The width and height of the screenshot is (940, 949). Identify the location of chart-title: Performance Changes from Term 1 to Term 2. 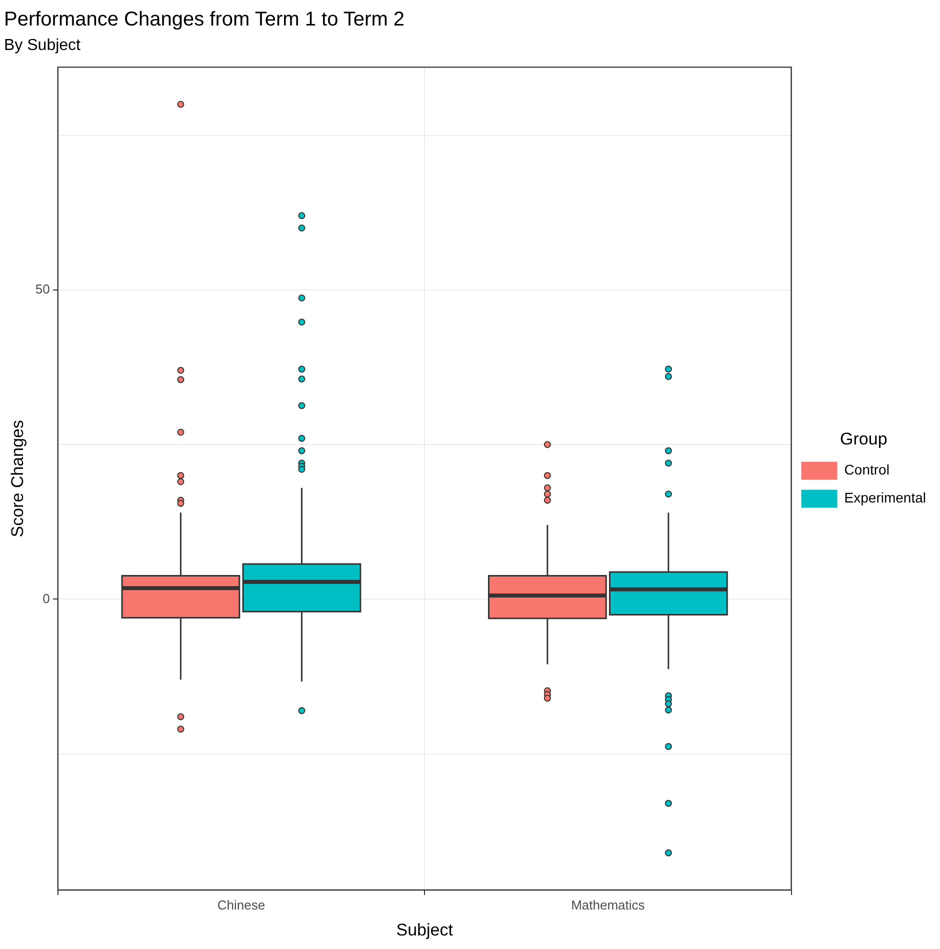
(204, 19).